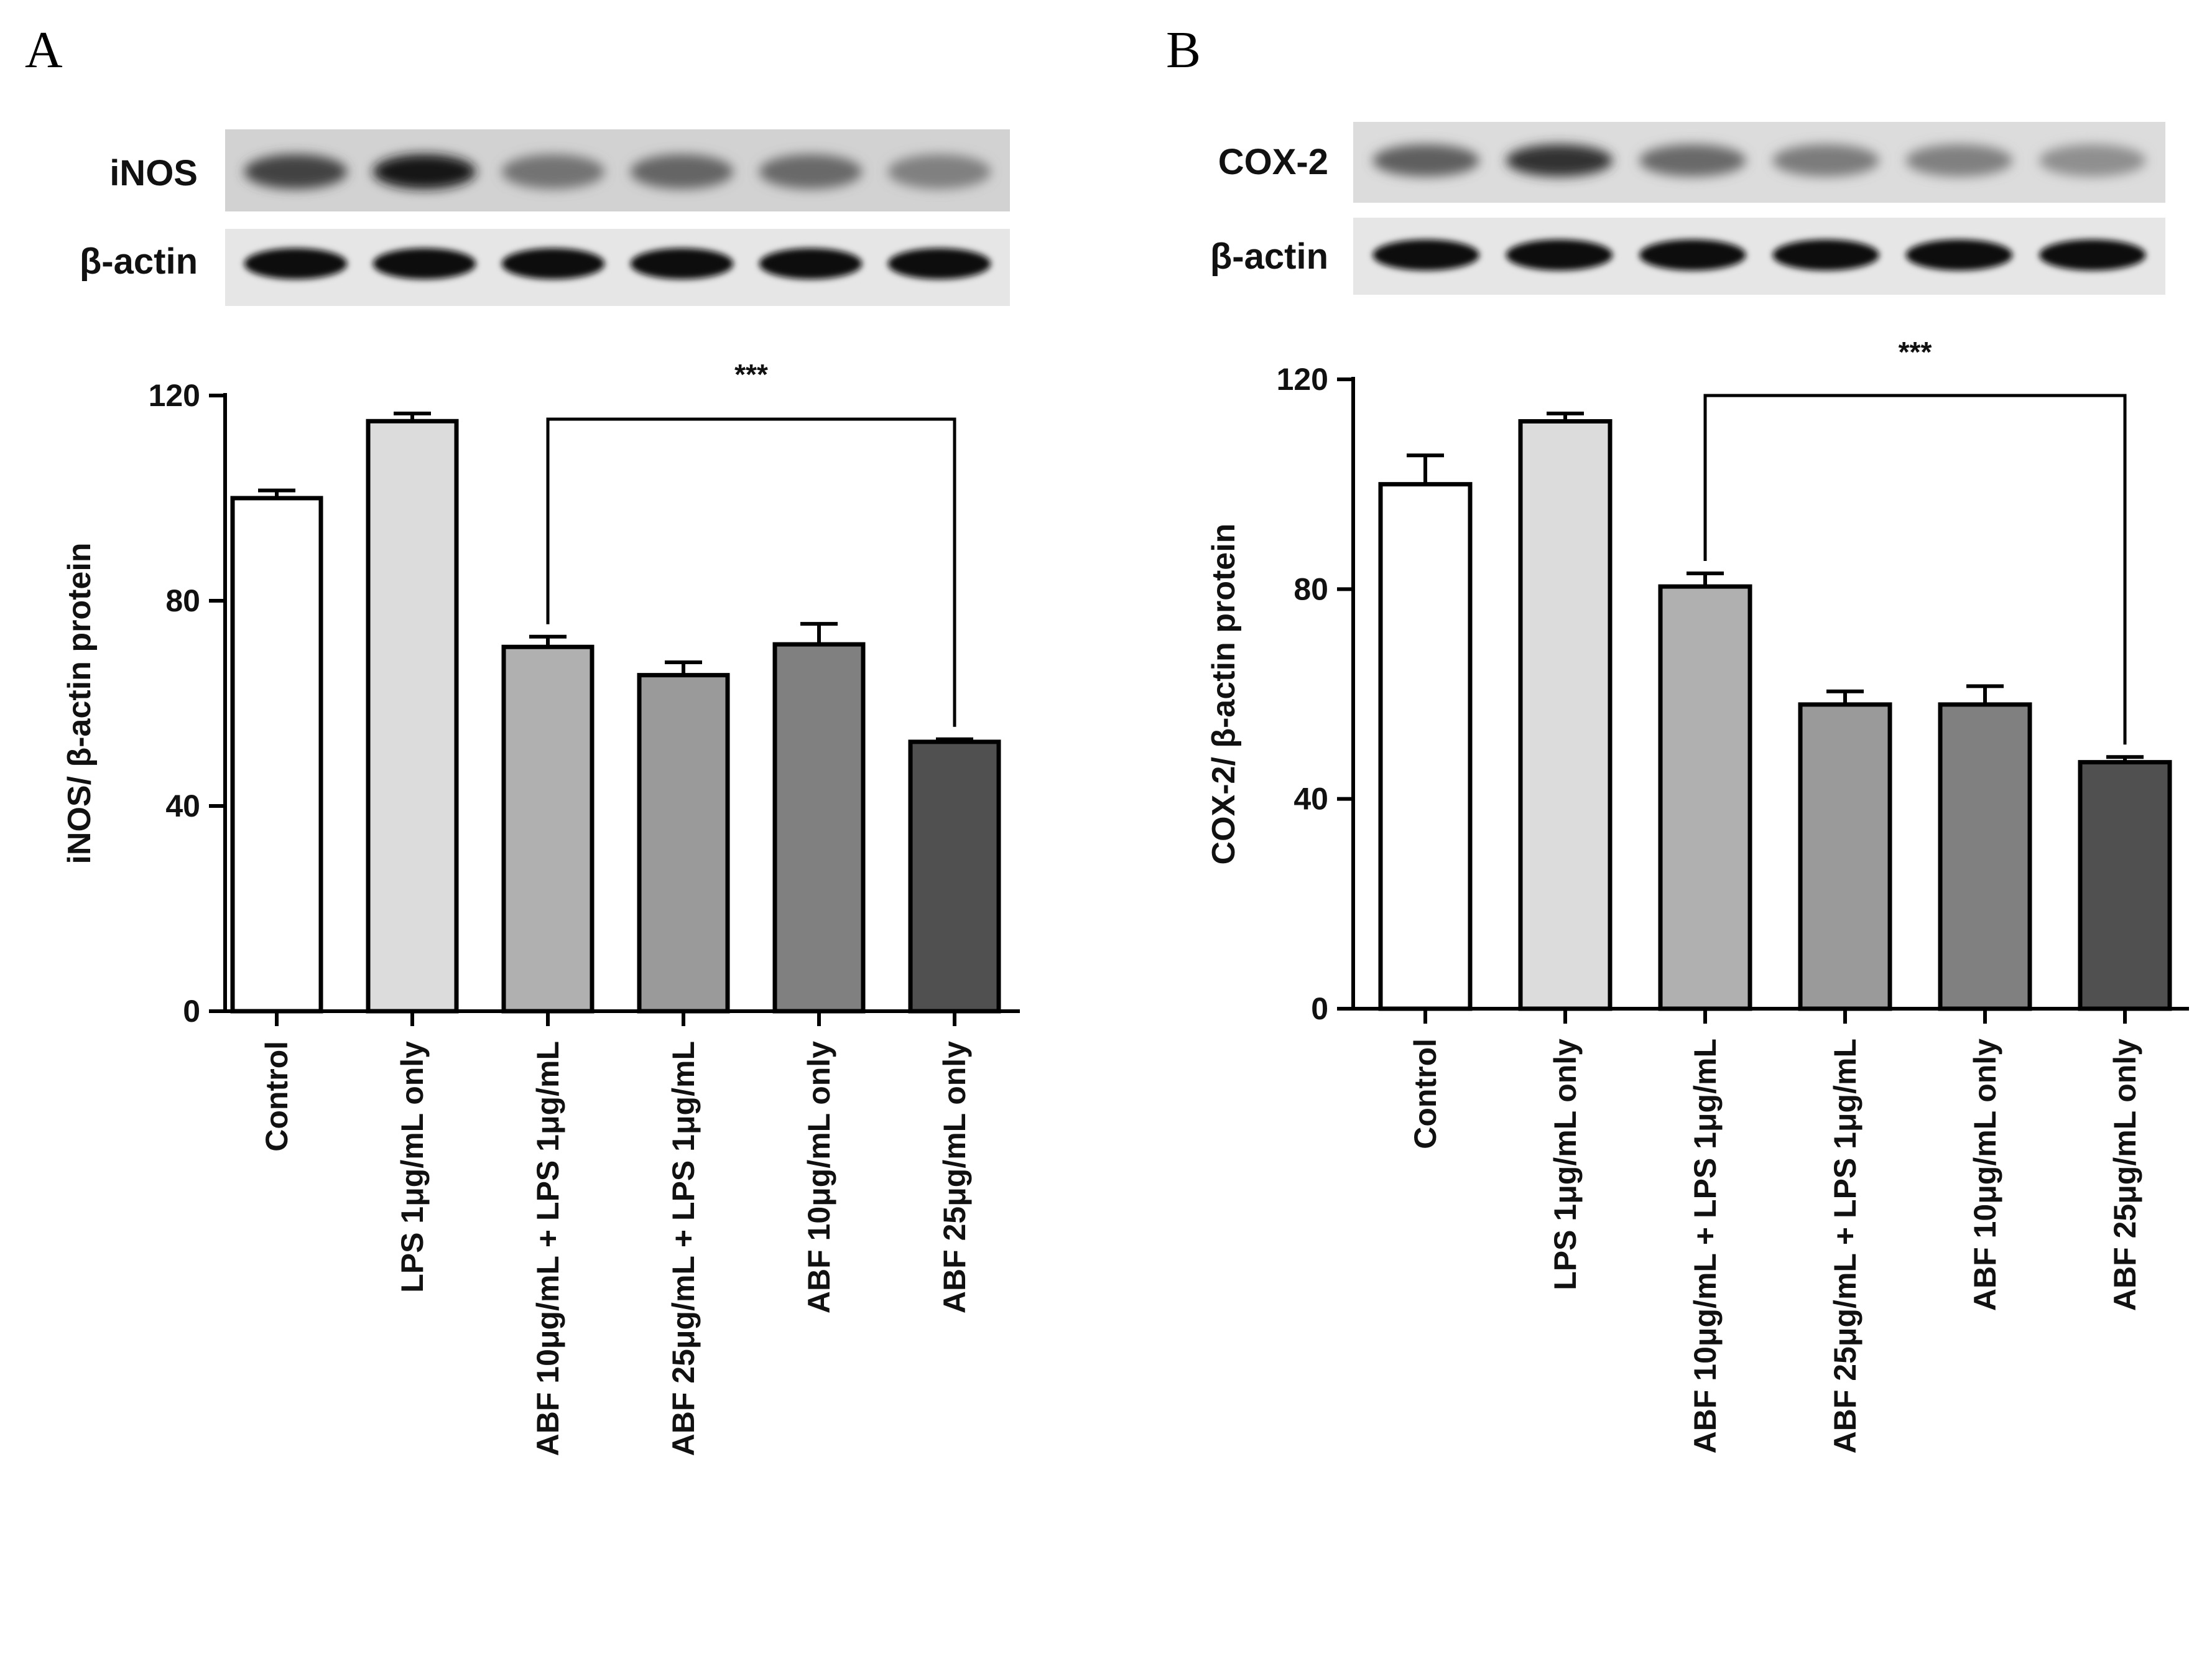  Describe the element at coordinates (80, 703) in the screenshot. I see `y-axis-title: iNOS/ β-actin protein` at that location.